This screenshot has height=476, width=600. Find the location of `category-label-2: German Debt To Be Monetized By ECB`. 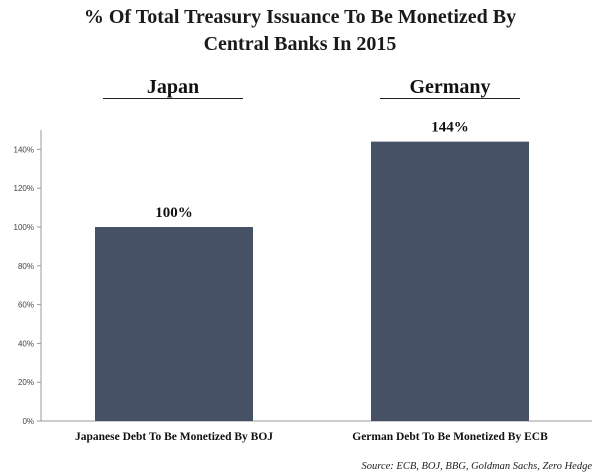

category-label-2: German Debt To Be Monetized By ECB is located at coordinates (450, 437).